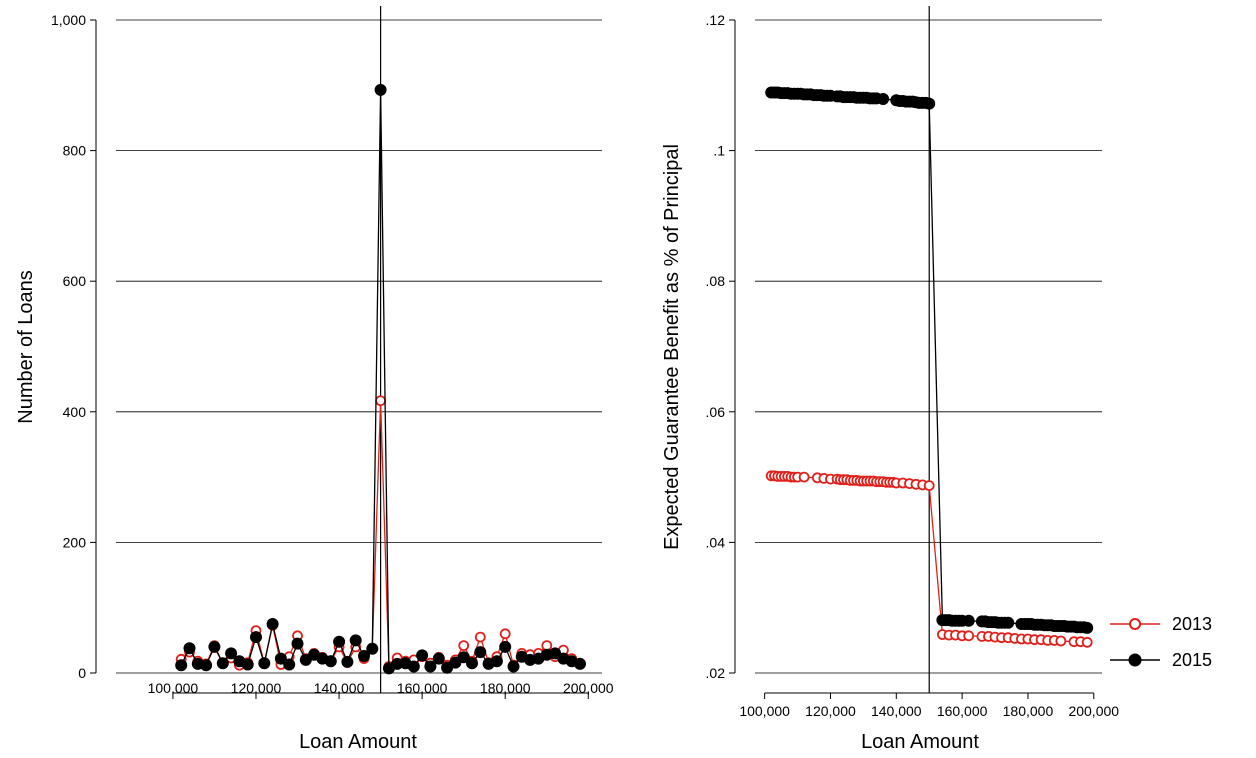 This screenshot has height=758, width=1256. I want to click on y-tick-label: .12, so click(716, 20).